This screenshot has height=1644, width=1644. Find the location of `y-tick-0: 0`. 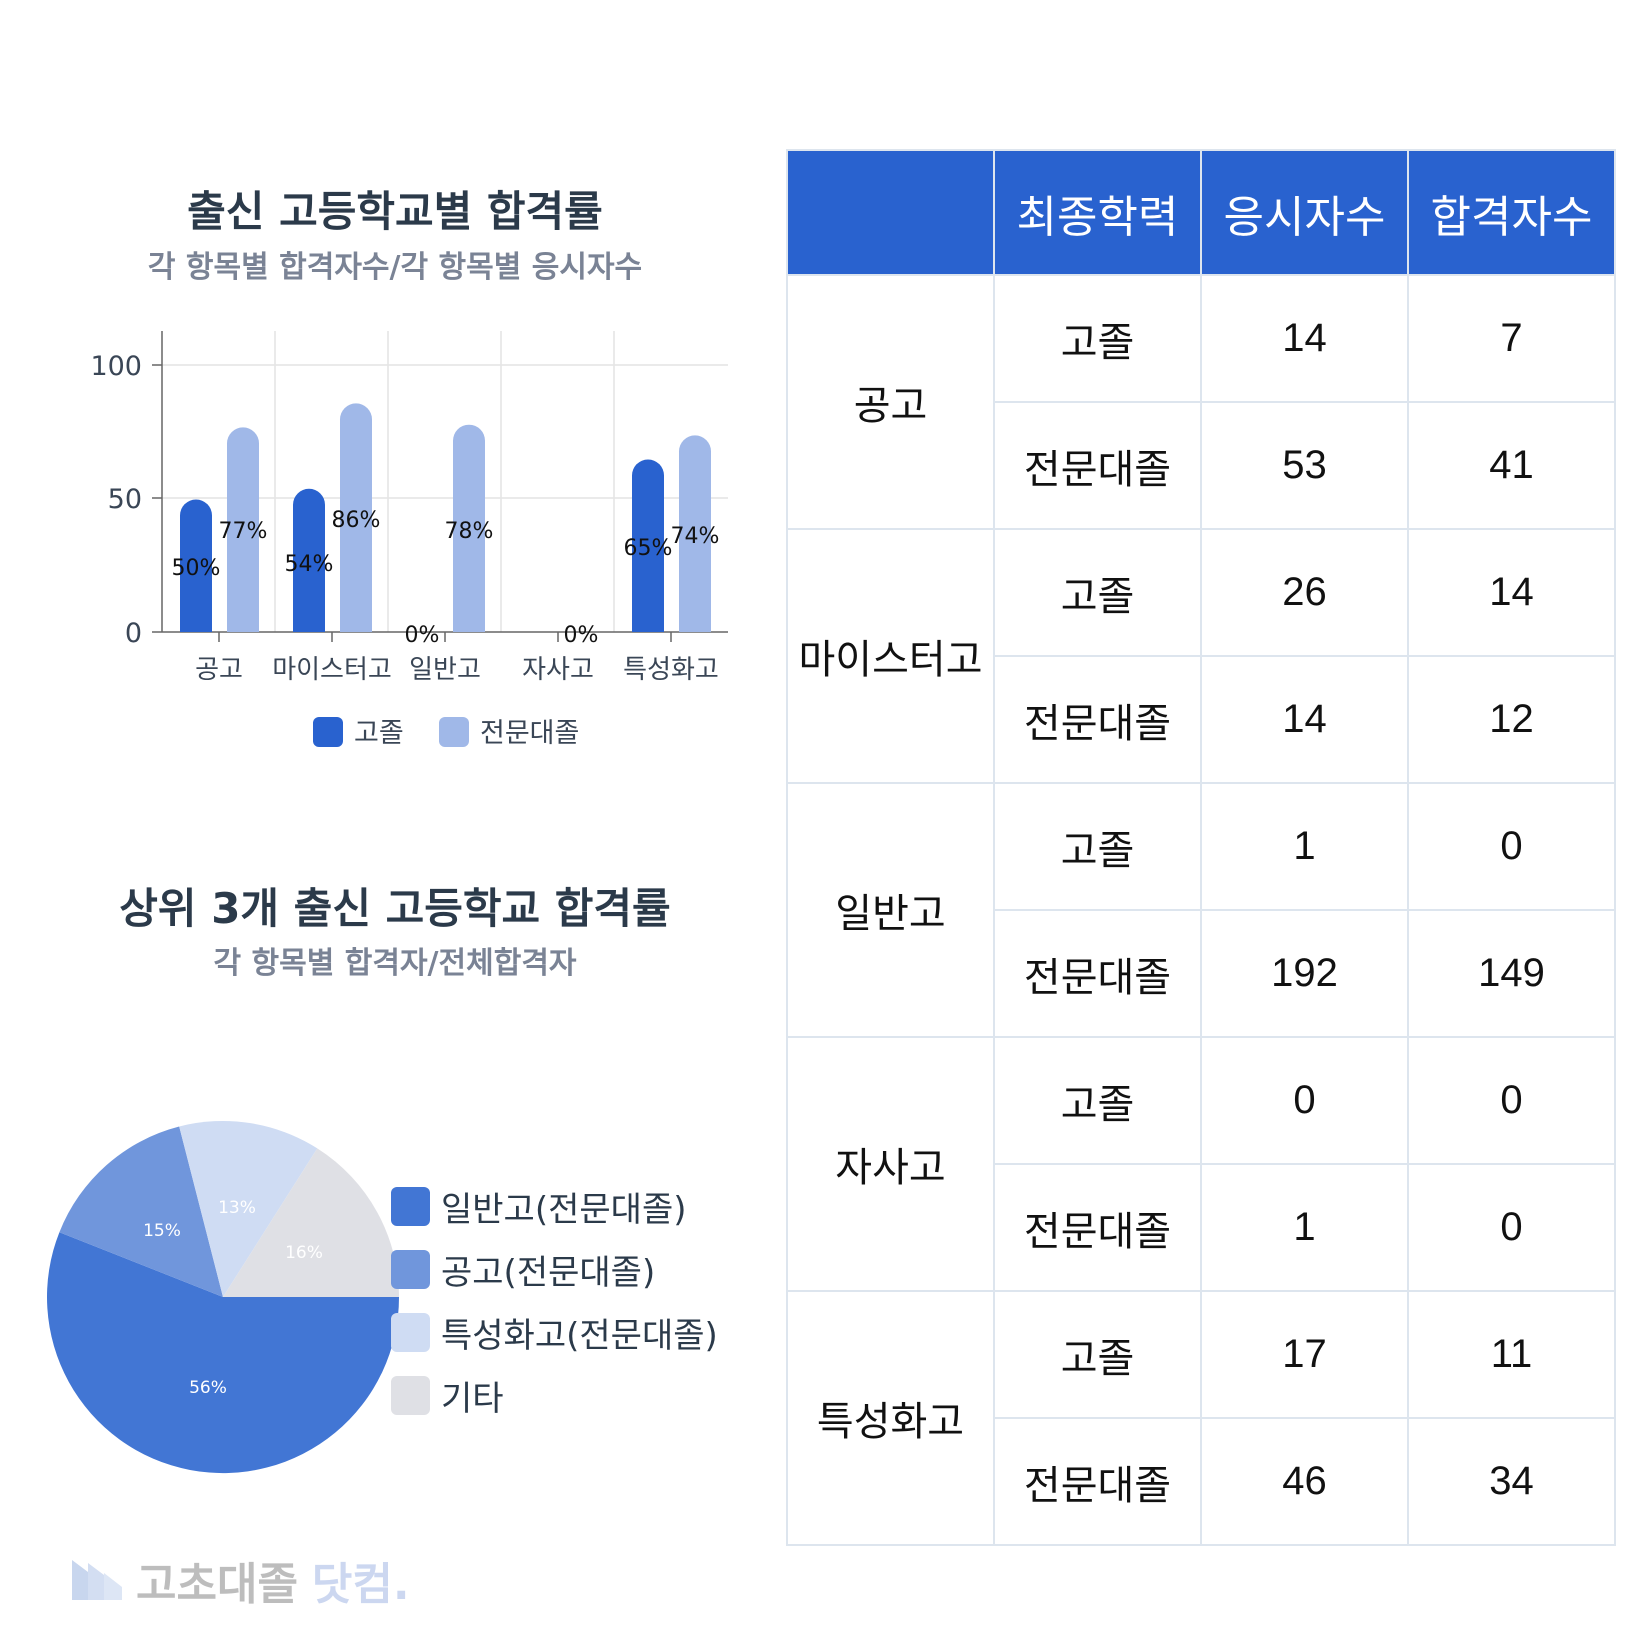

y-tick-0: 0 is located at coordinates (133, 633).